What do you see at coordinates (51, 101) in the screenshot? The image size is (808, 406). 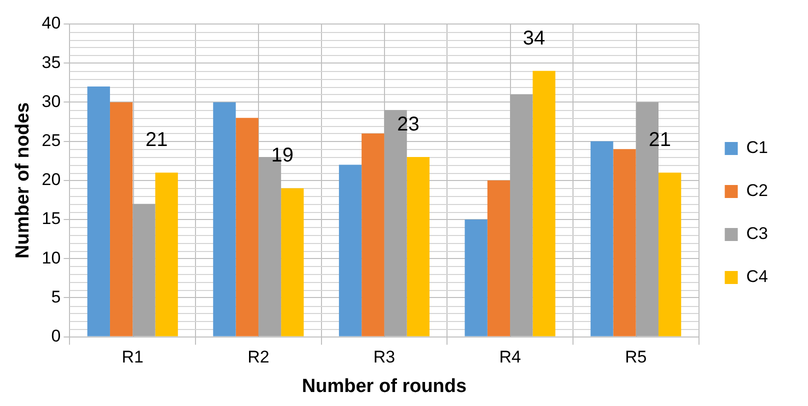 I see `y-tick-label: 30` at bounding box center [51, 101].